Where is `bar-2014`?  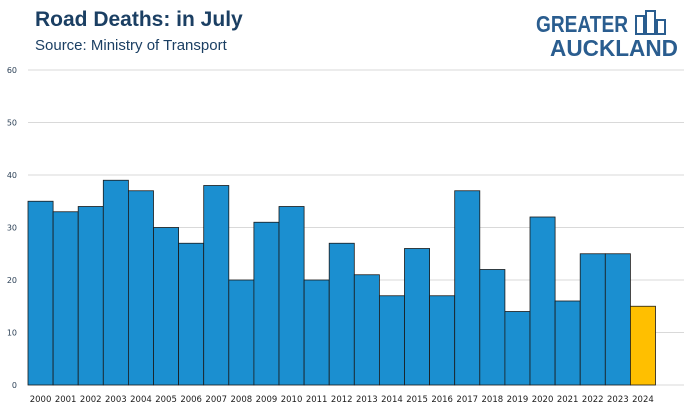
bar-2014 is located at coordinates (391, 340).